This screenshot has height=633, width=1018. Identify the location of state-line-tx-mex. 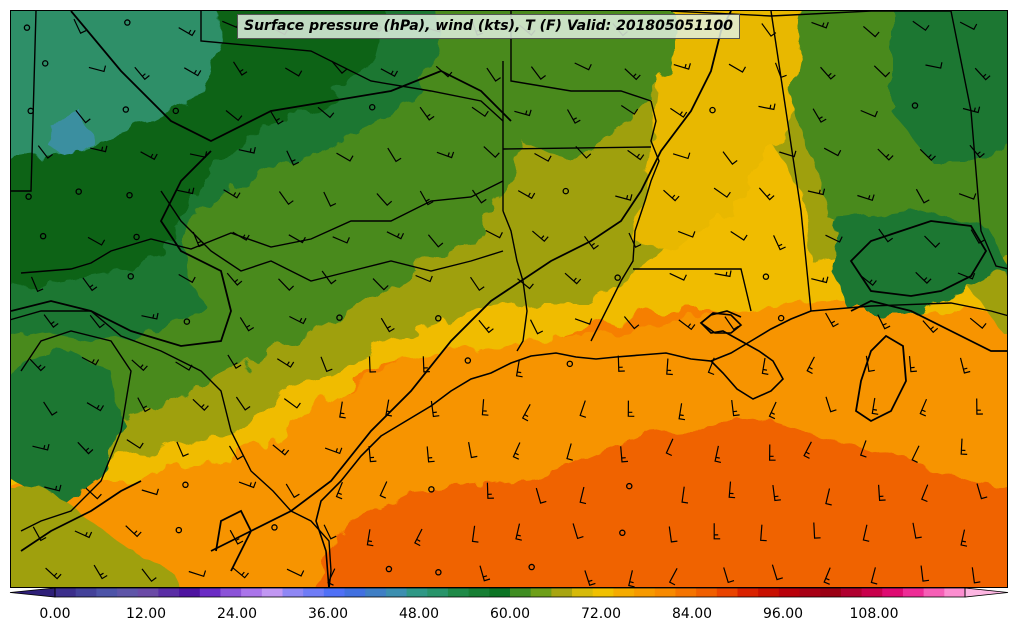
(171, 448).